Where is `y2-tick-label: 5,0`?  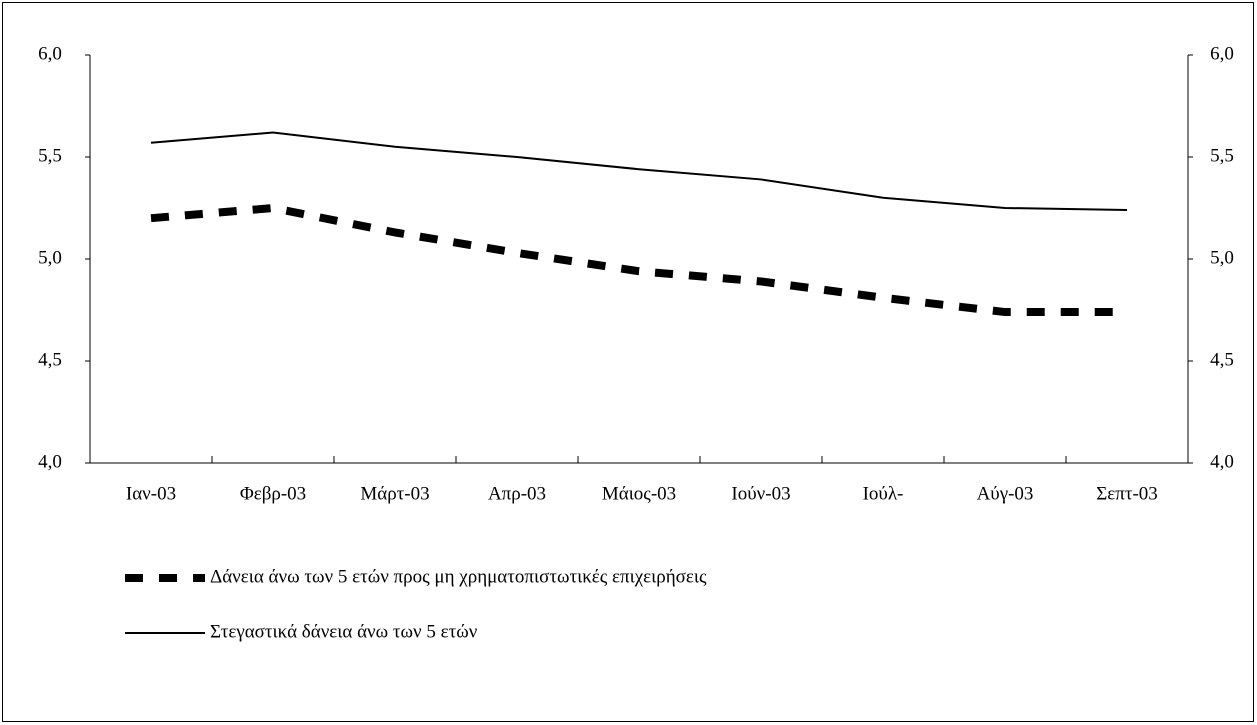 y2-tick-label: 5,0 is located at coordinates (1222, 257).